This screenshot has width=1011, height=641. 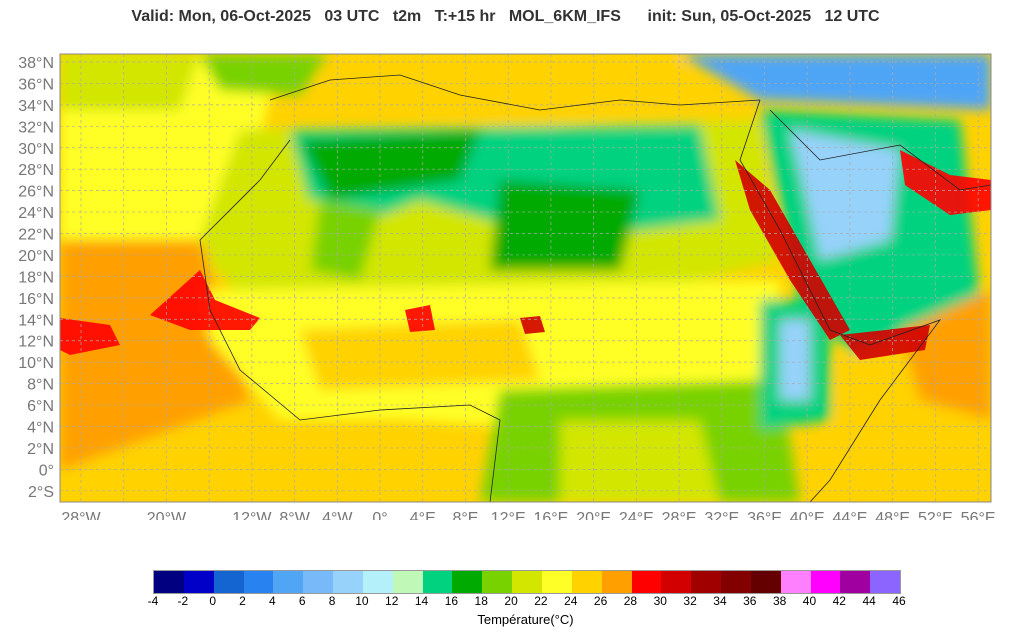 I want to click on lat-label: 14°N, so click(x=36, y=320).